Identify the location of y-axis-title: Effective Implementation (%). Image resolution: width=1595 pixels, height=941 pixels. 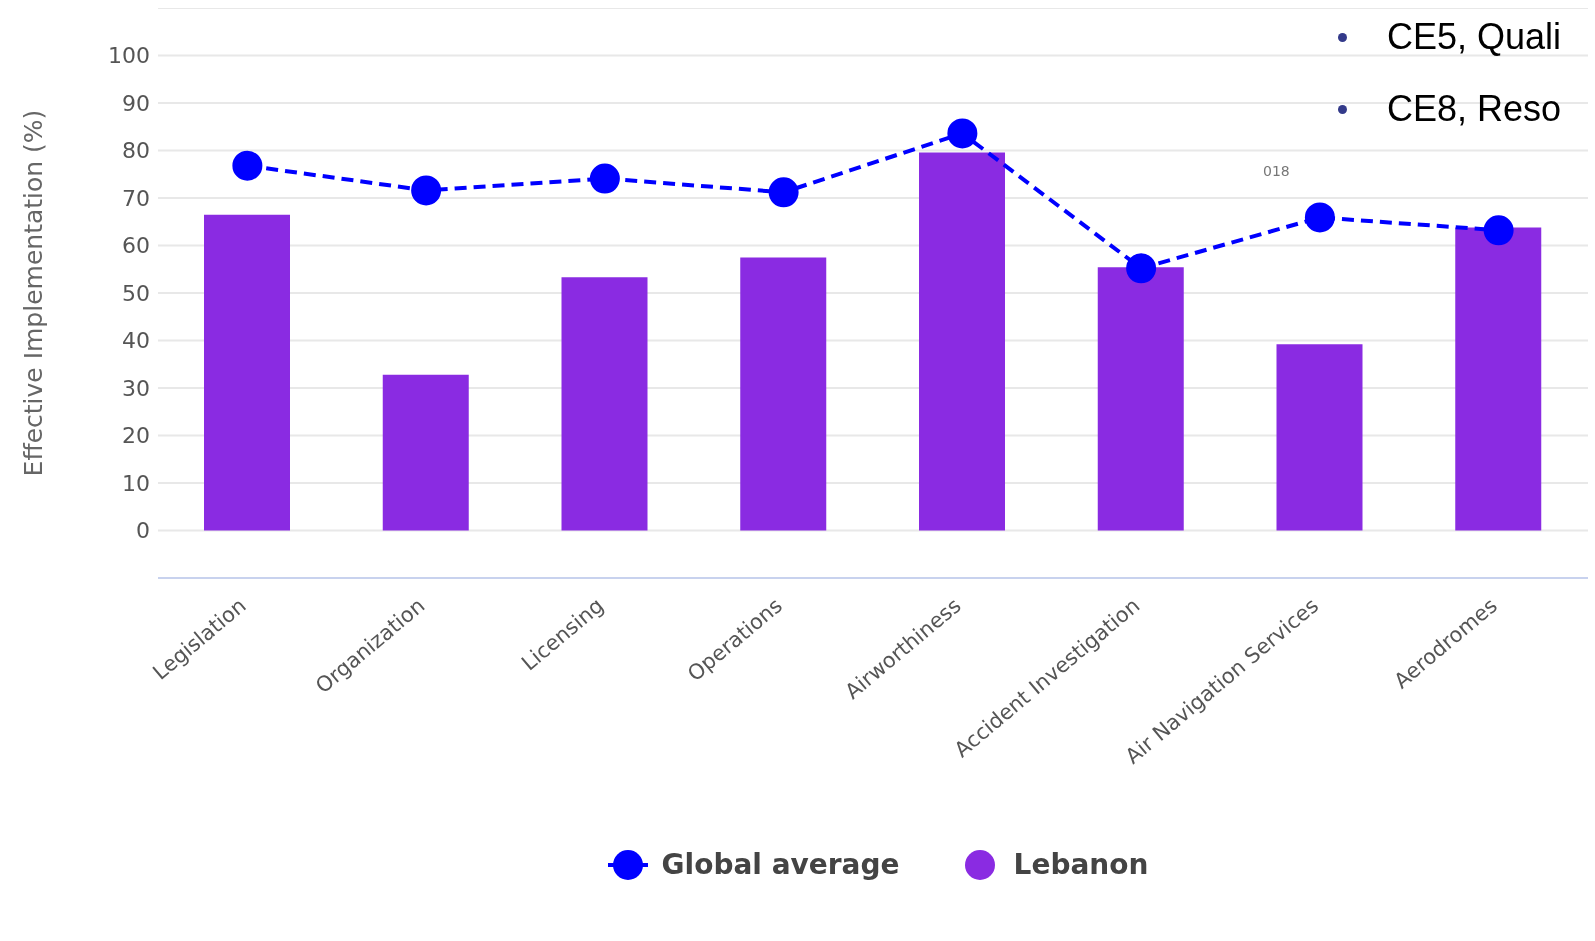
(33, 293).